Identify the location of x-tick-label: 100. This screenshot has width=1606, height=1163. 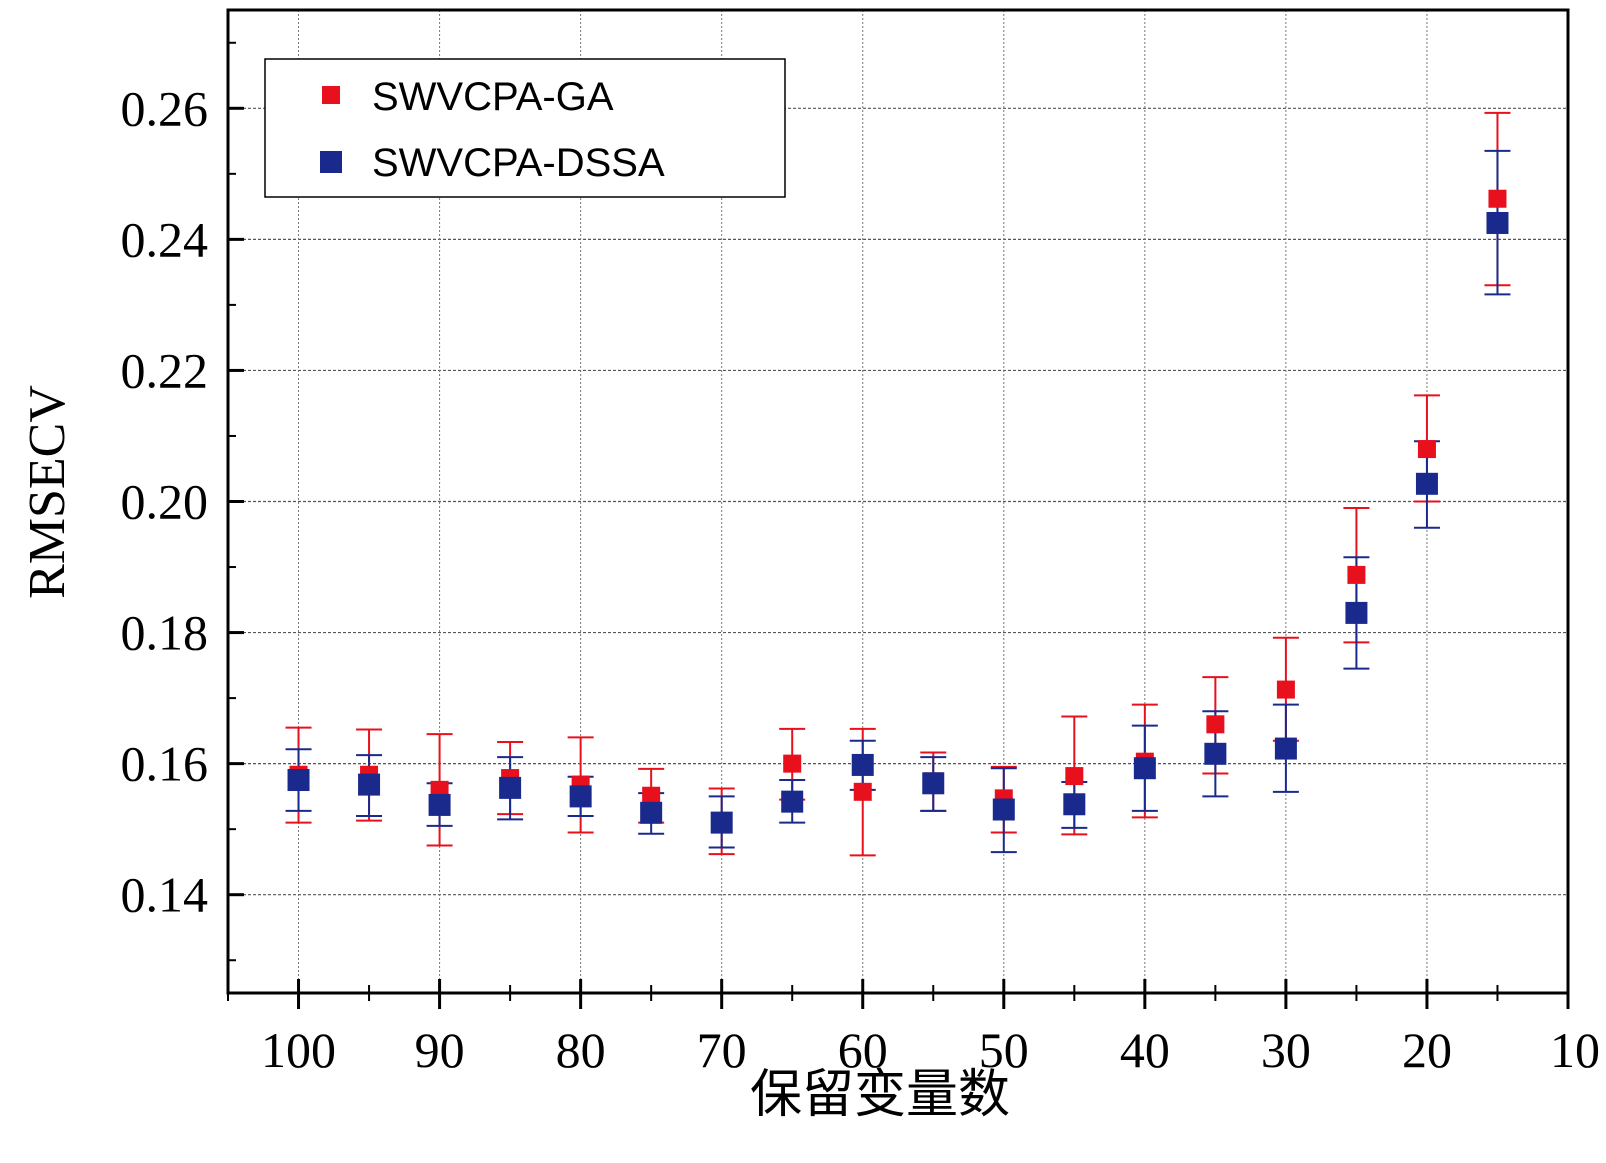
(298, 1050).